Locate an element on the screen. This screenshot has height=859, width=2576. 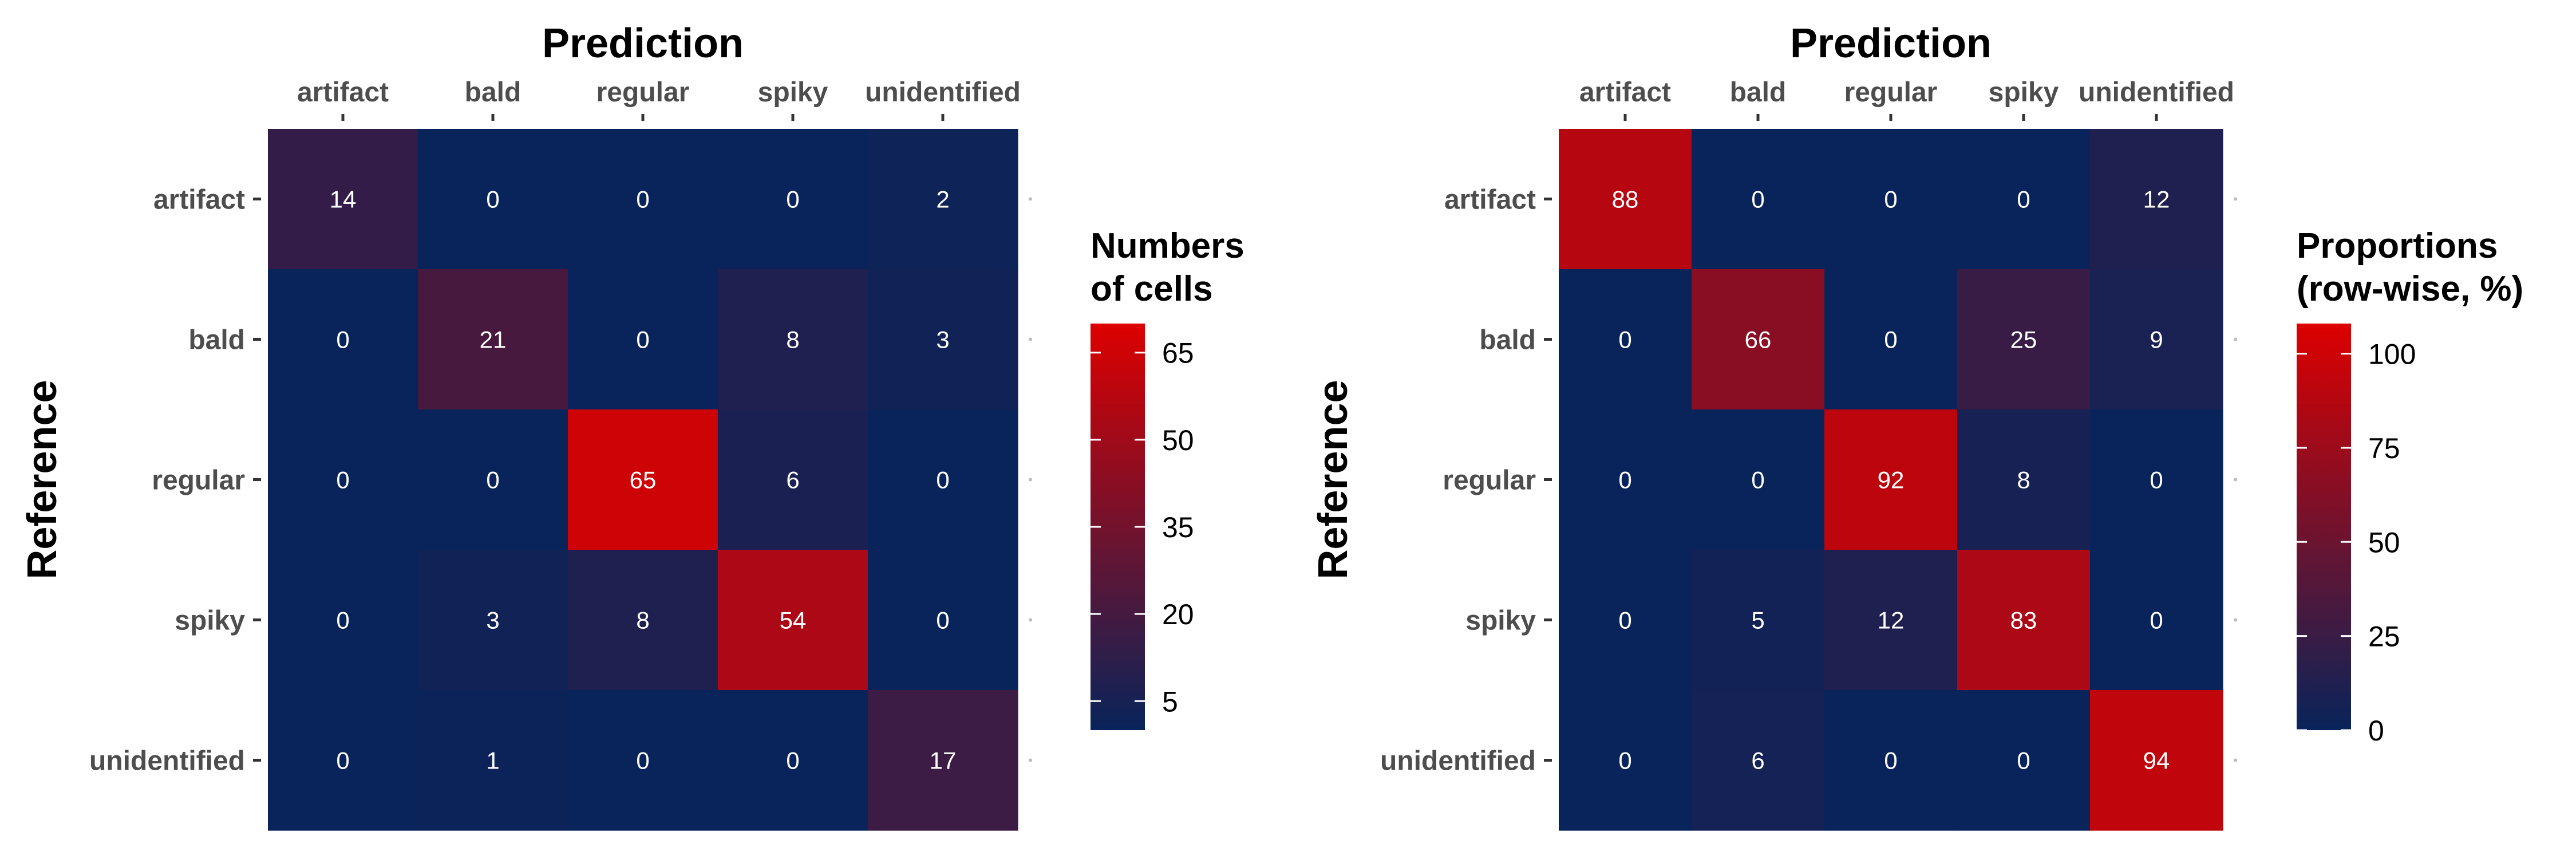
cell-value-label: 5 is located at coordinates (1757, 620).